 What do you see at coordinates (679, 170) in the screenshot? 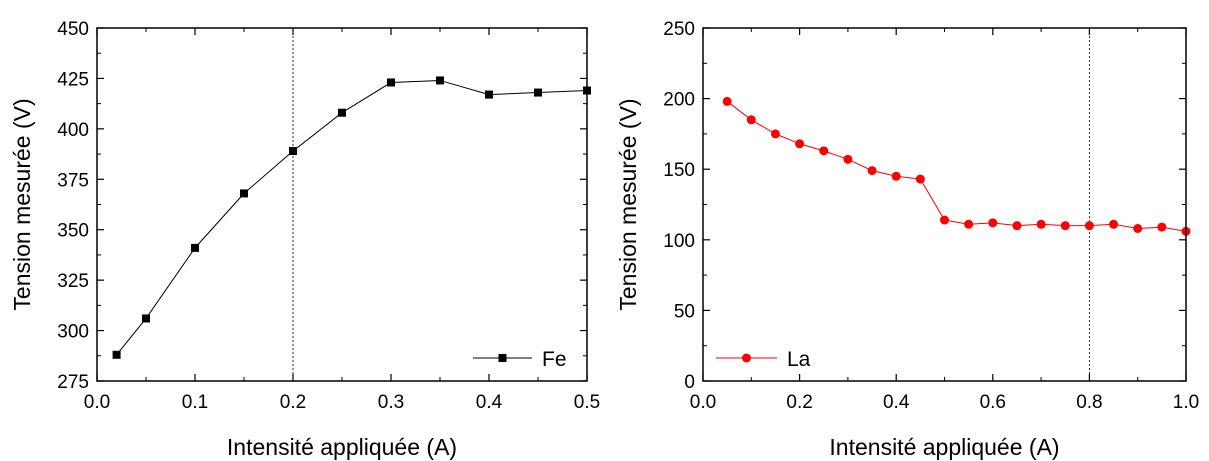
I see `y-tick-label: 150` at bounding box center [679, 170].